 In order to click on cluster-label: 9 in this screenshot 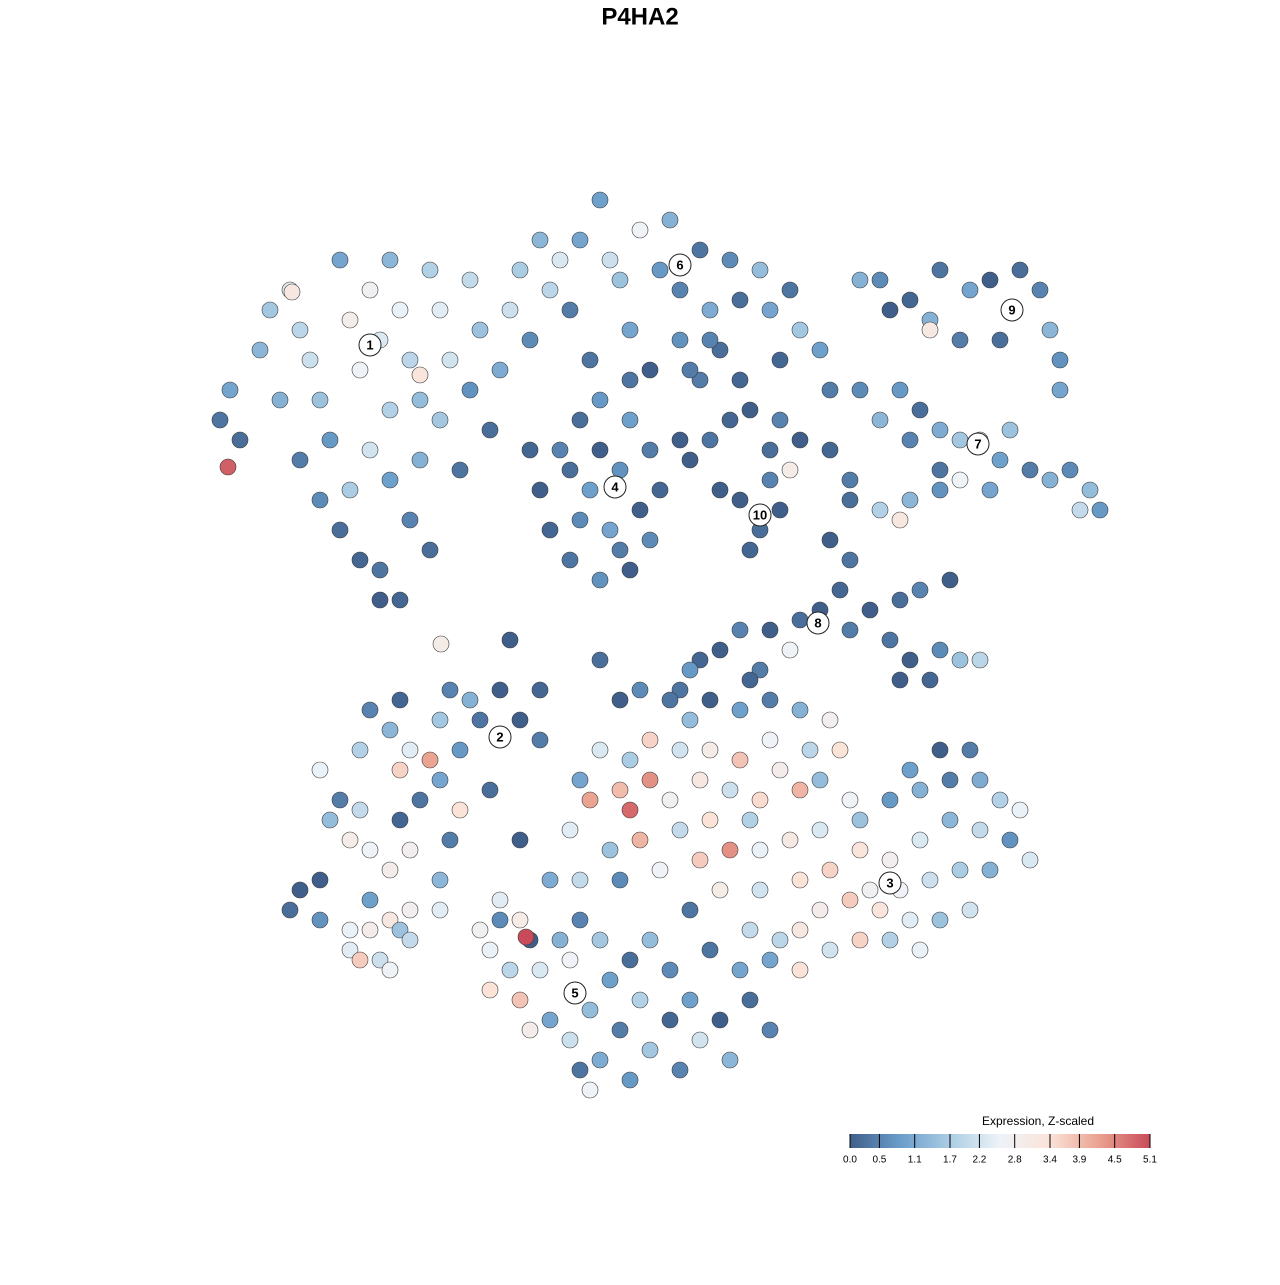, I will do `click(1011, 309)`.